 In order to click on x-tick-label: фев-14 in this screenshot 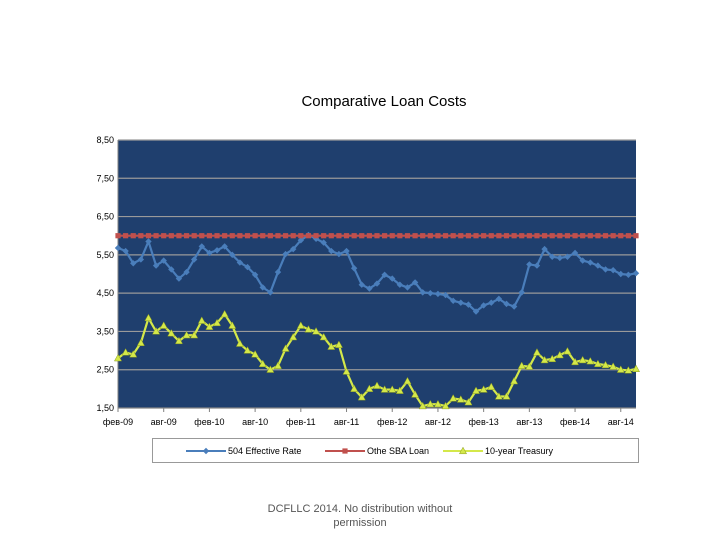, I will do `click(575, 422)`.